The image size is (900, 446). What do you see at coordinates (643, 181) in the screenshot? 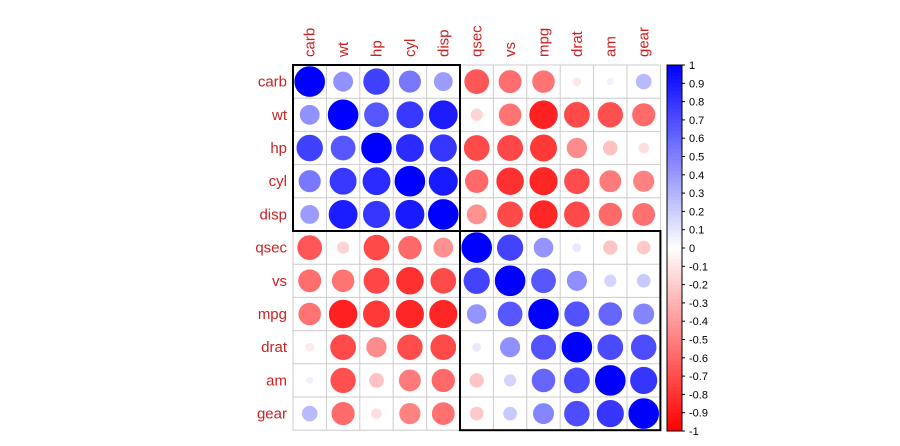
I see `corr-circle-cyl-gear` at bounding box center [643, 181].